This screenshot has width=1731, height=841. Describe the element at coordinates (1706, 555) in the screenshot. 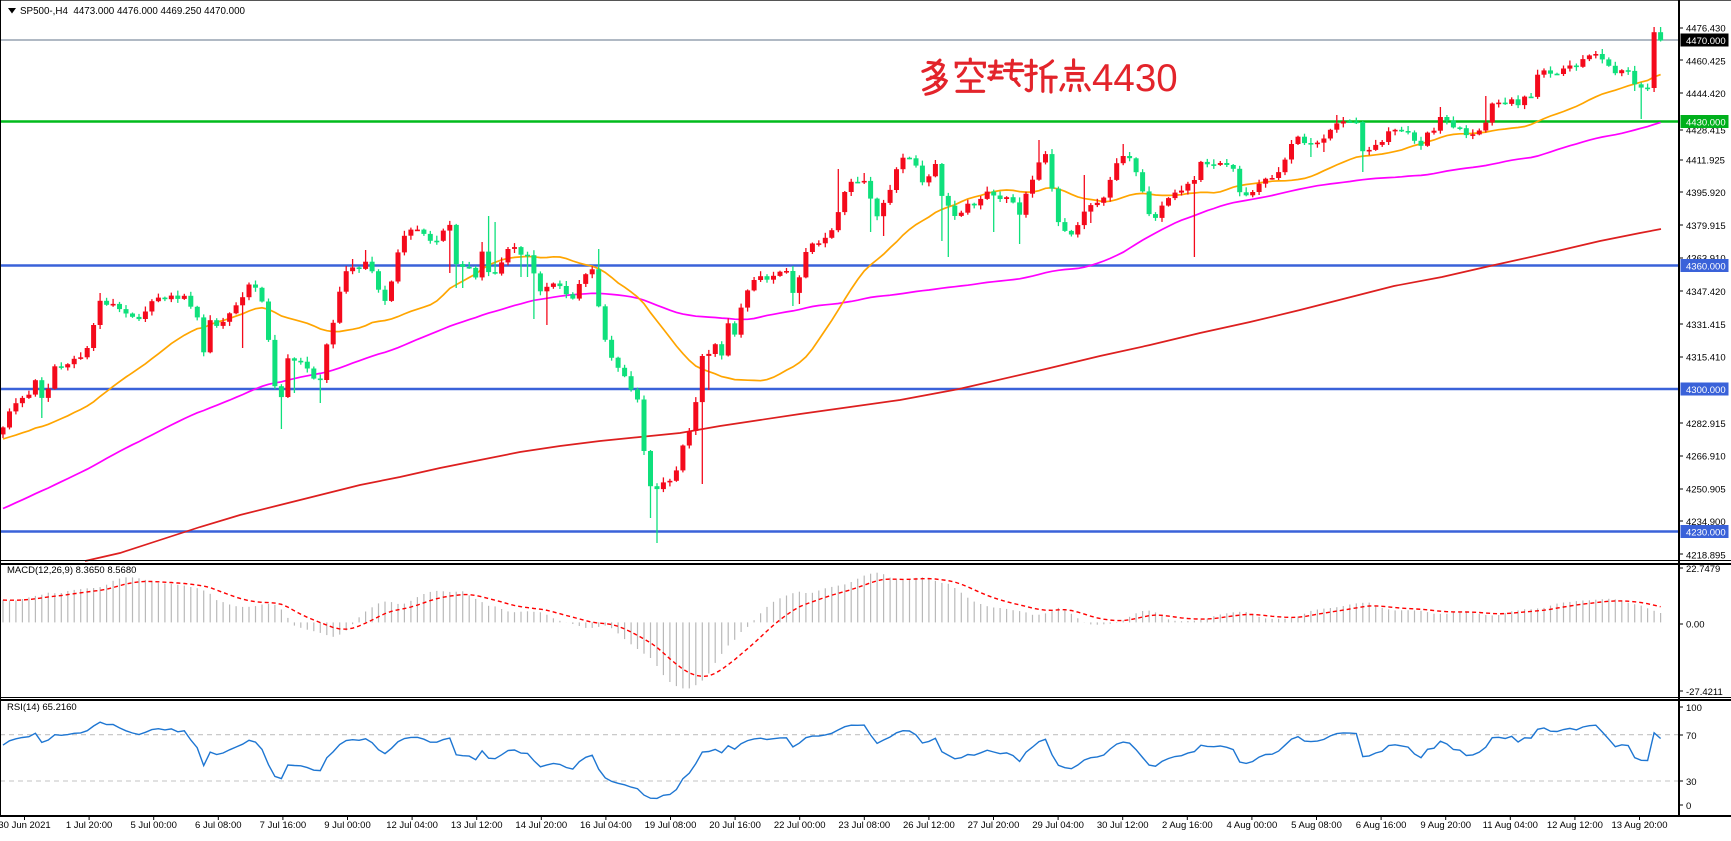

I see `svg-text: 4218.895` at that location.